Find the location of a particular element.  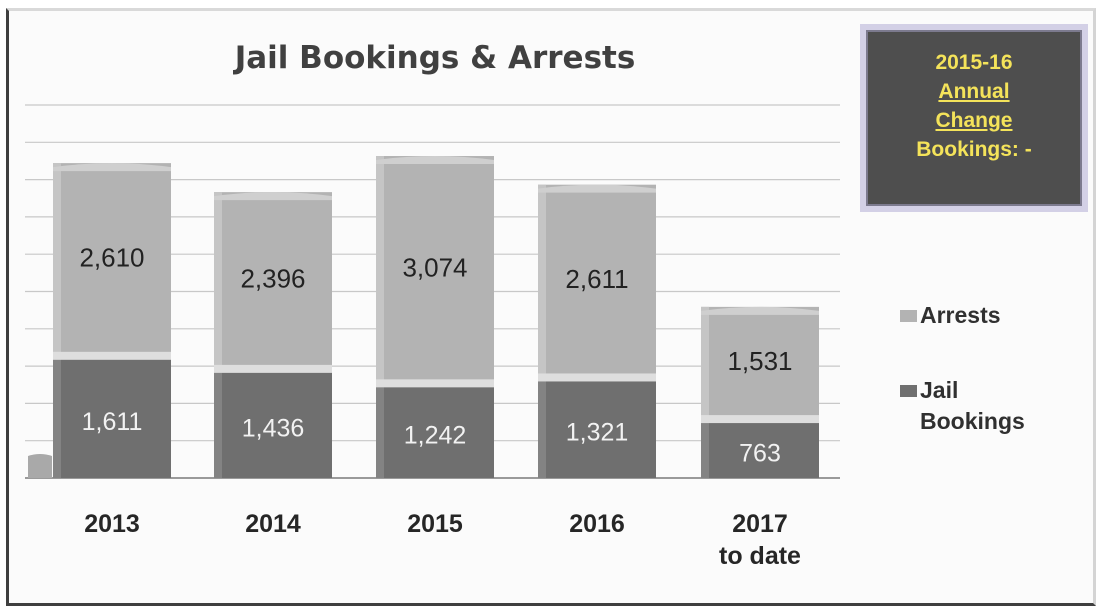

legend-item-jail-bookings: Jail Bookings is located at coordinates (995, 406).